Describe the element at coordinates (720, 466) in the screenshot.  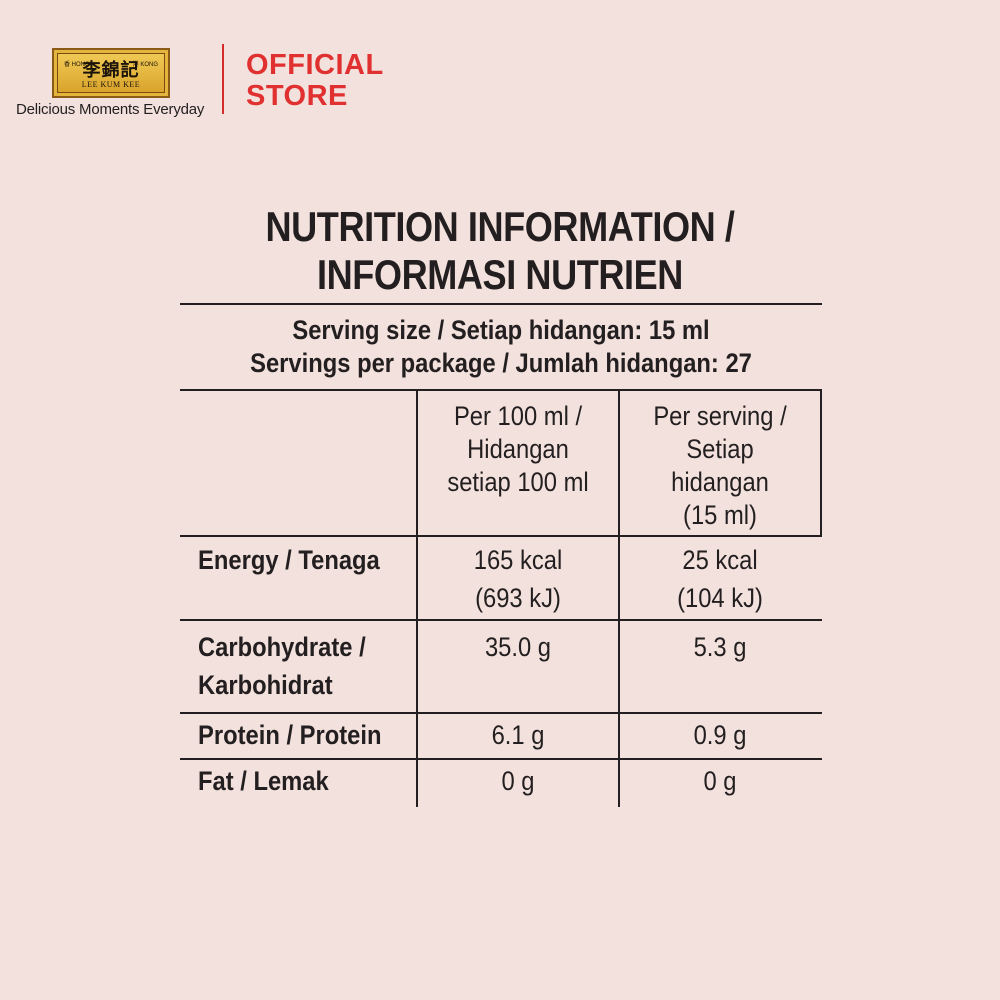
I see `column-header-per-serving: Per serving / Setiap hidangan (15 ml)` at that location.